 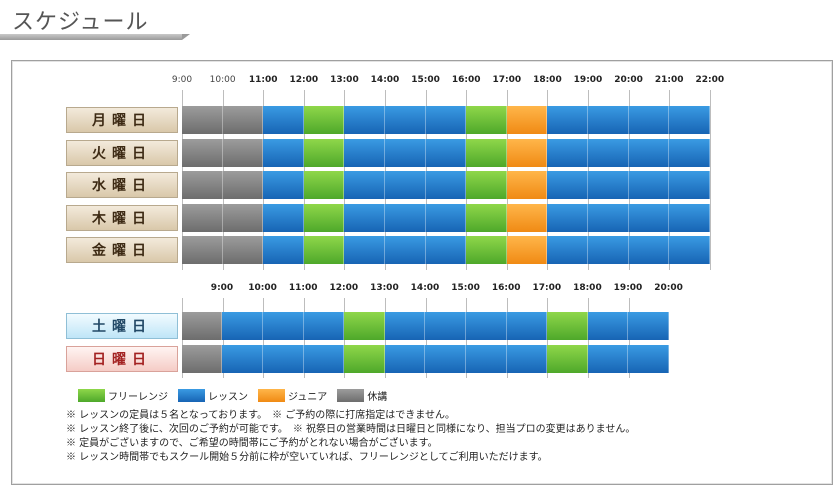 I want to click on time-label: 21:00, so click(x=669, y=80).